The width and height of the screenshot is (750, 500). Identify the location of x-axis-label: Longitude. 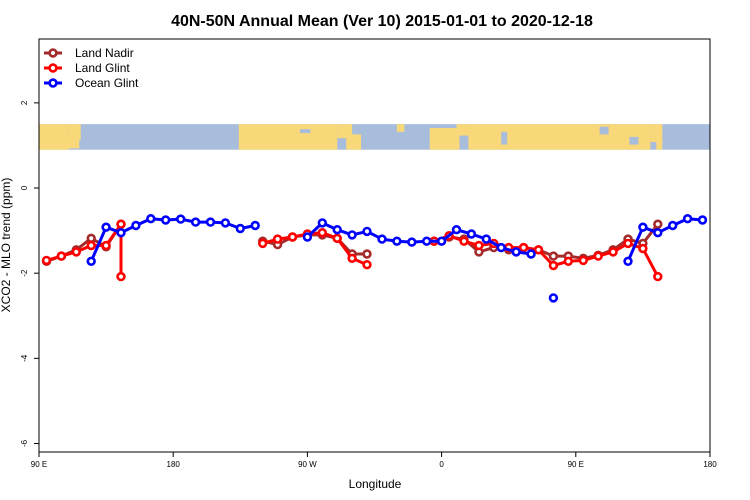
(375, 484).